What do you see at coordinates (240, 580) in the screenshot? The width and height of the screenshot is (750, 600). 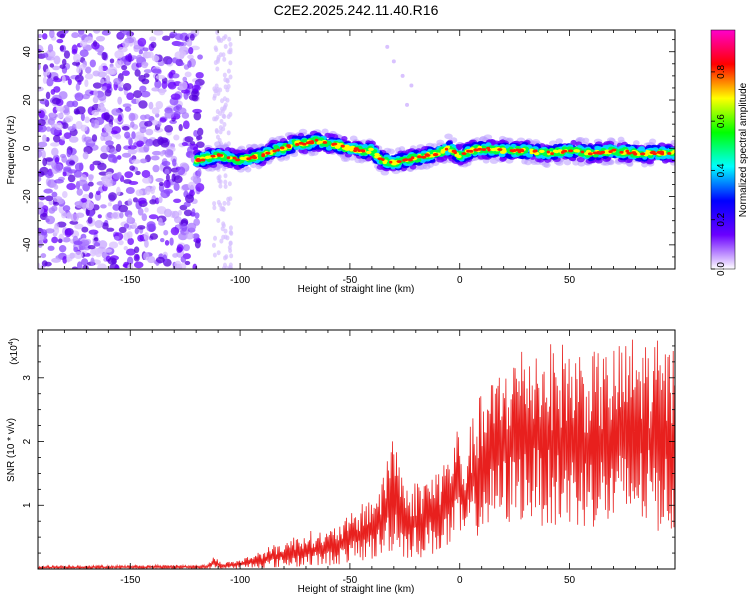 I see `snr-x-tick-label: -100` at bounding box center [240, 580].